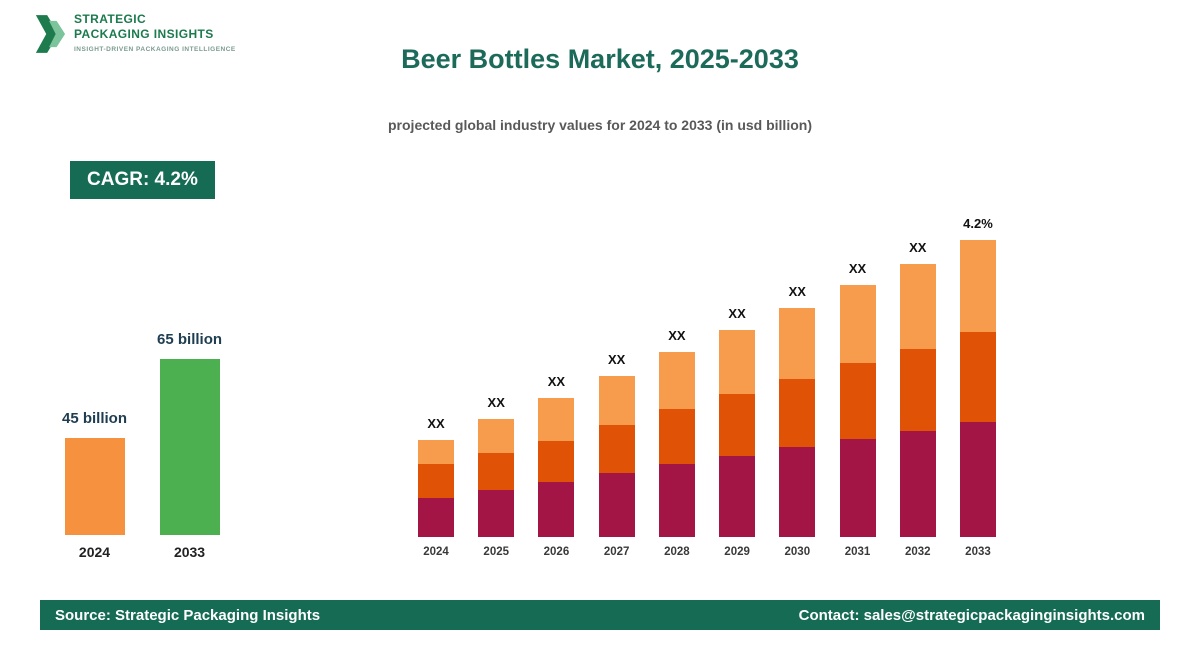 This screenshot has height=650, width=1200. I want to click on stacked-bar-column: XX 2027, so click(616, 385).